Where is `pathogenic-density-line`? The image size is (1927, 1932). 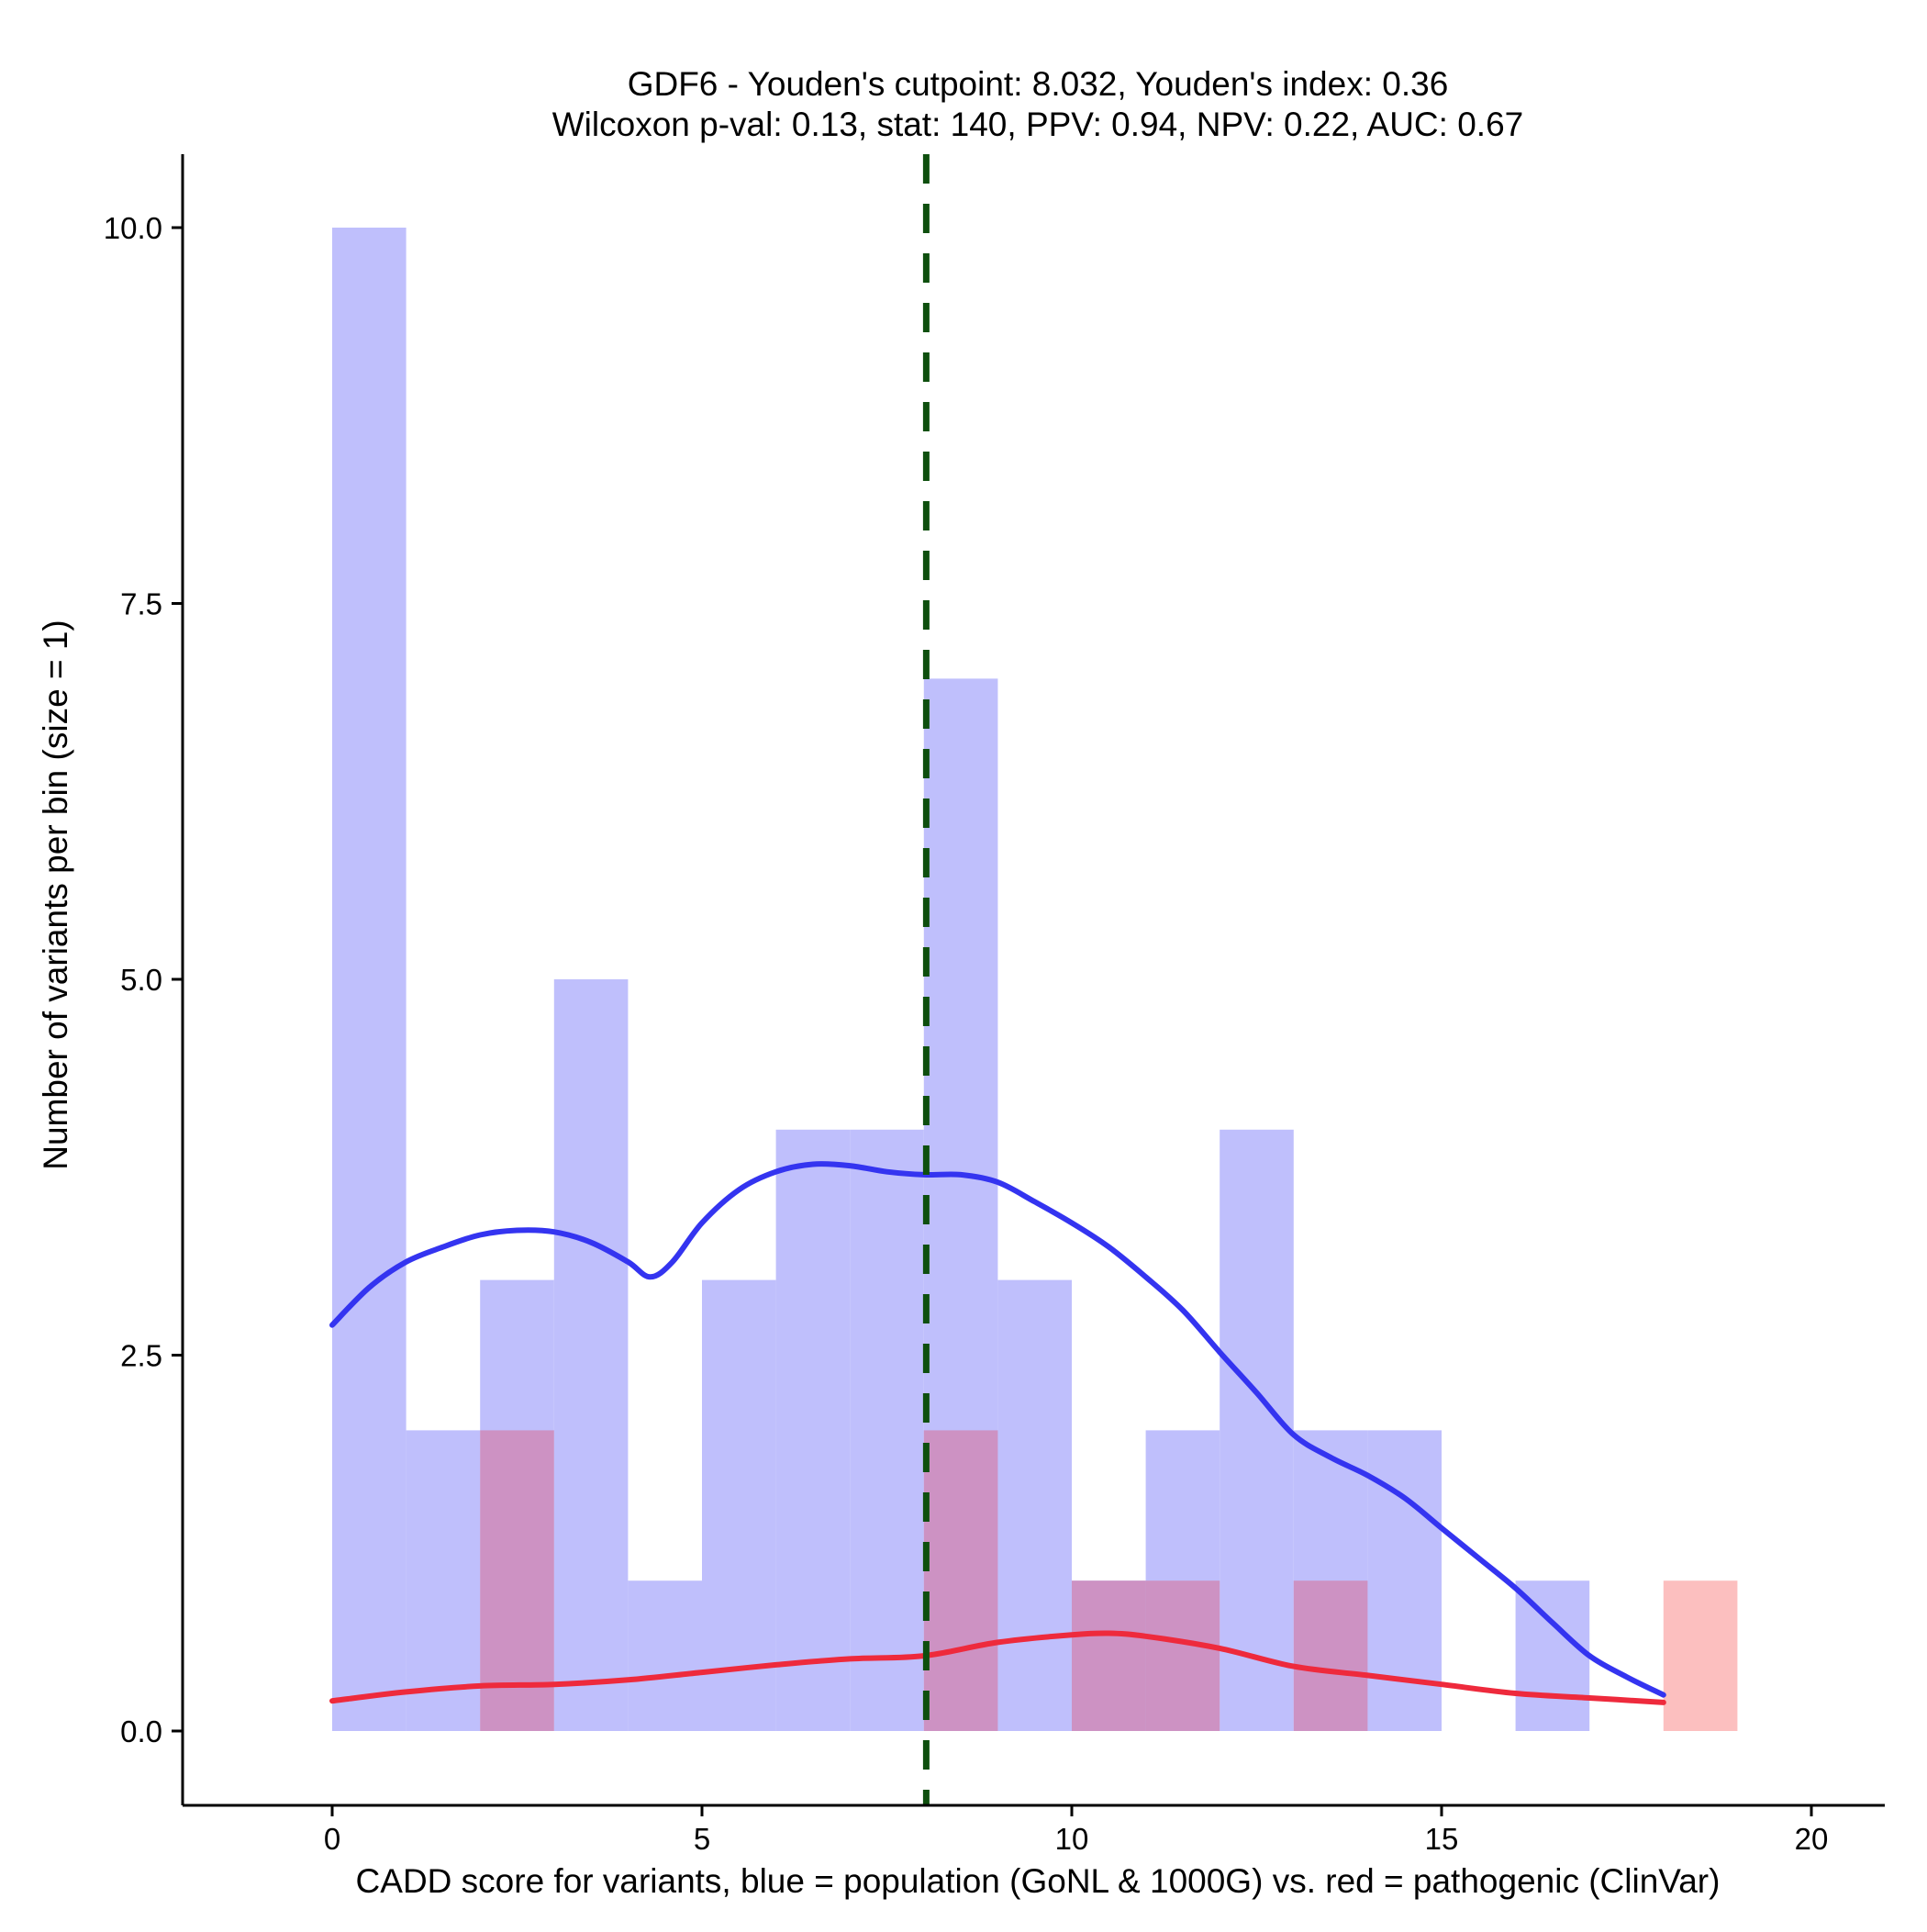
pathogenic-density-line is located at coordinates (997, 1668).